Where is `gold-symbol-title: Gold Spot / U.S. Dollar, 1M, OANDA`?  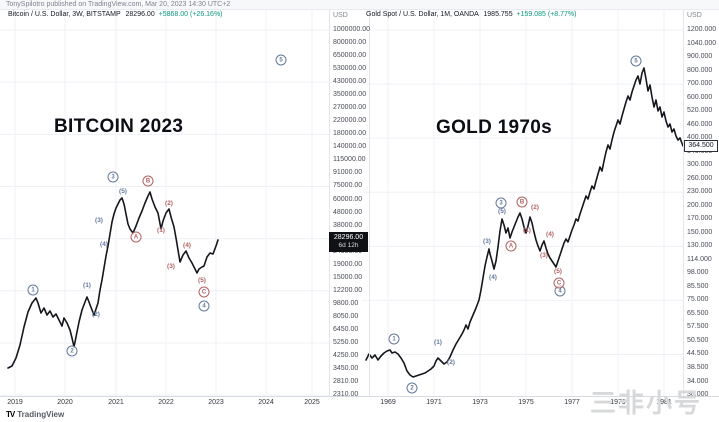
gold-symbol-title: Gold Spot / U.S. Dollar, 1M, OANDA is located at coordinates (422, 14).